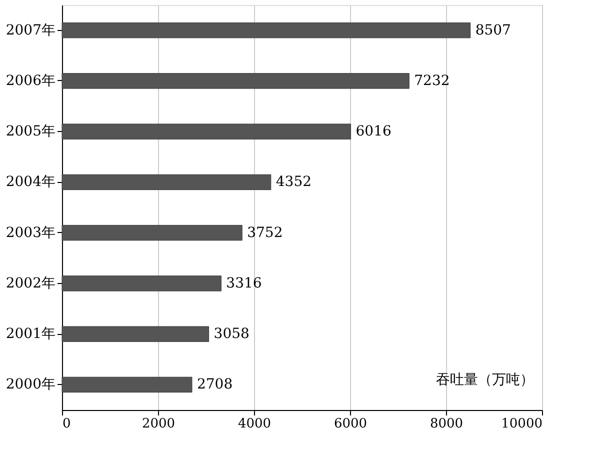 Image resolution: width=600 pixels, height=468 pixels. What do you see at coordinates (432, 80) in the screenshot?
I see `data-label: 7232` at bounding box center [432, 80].